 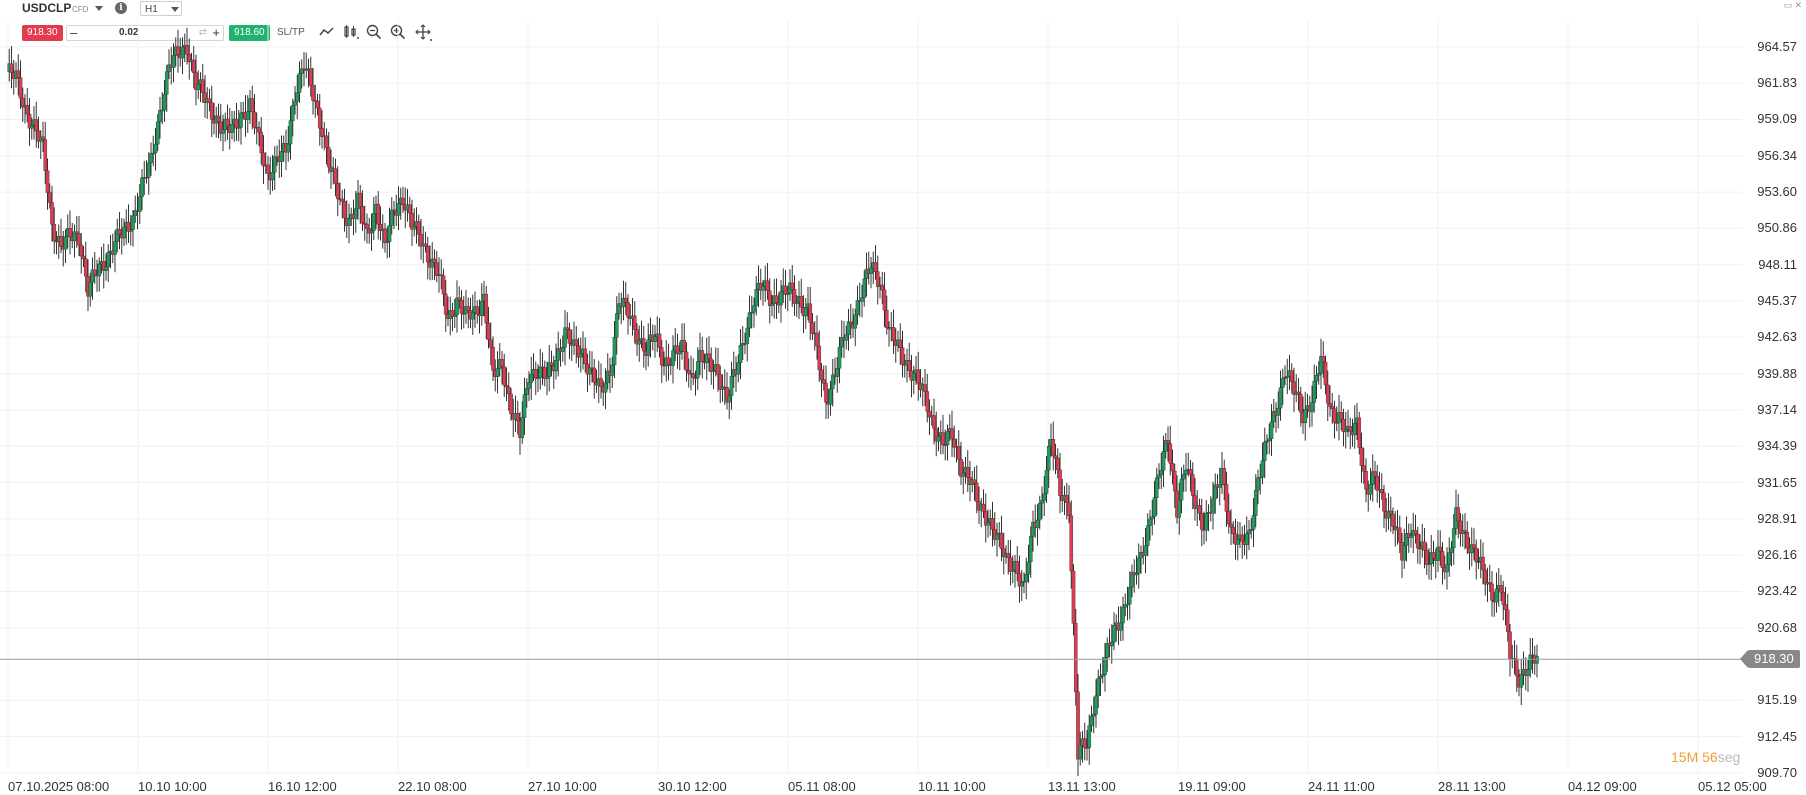 I want to click on info-icon: i, so click(x=121, y=8).